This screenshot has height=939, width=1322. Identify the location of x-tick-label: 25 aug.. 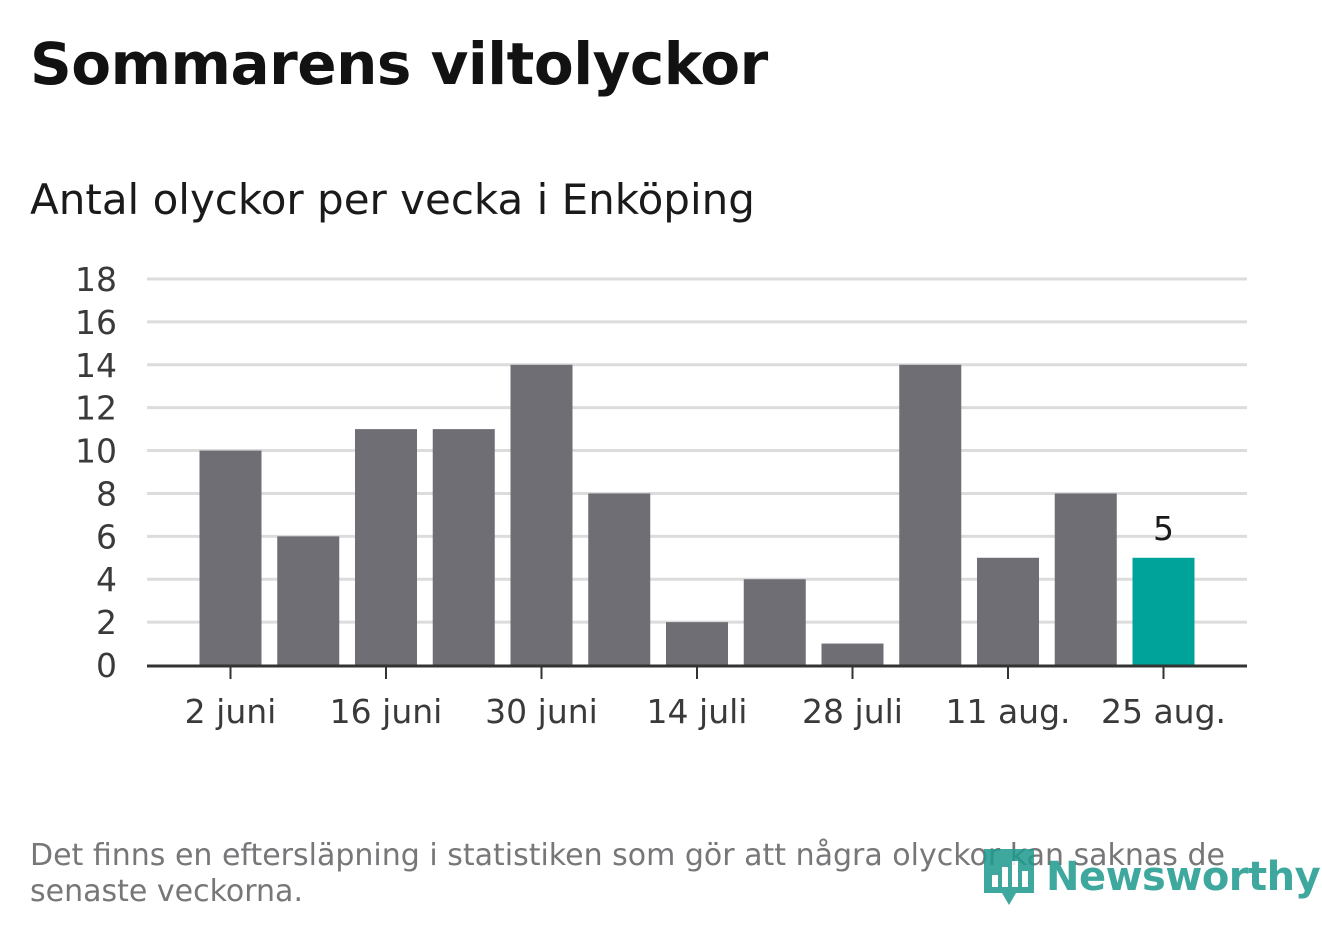
(1163, 711).